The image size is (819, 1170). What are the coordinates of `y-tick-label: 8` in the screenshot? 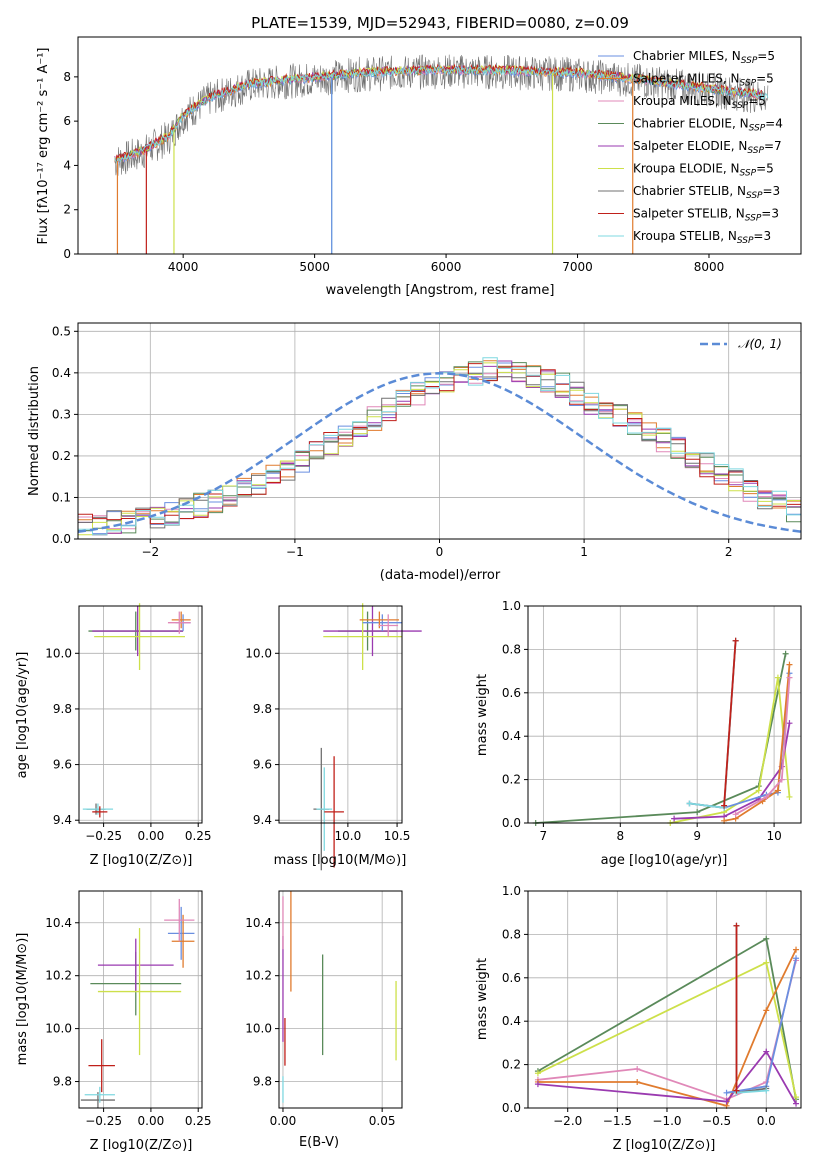 It's located at (67, 77).